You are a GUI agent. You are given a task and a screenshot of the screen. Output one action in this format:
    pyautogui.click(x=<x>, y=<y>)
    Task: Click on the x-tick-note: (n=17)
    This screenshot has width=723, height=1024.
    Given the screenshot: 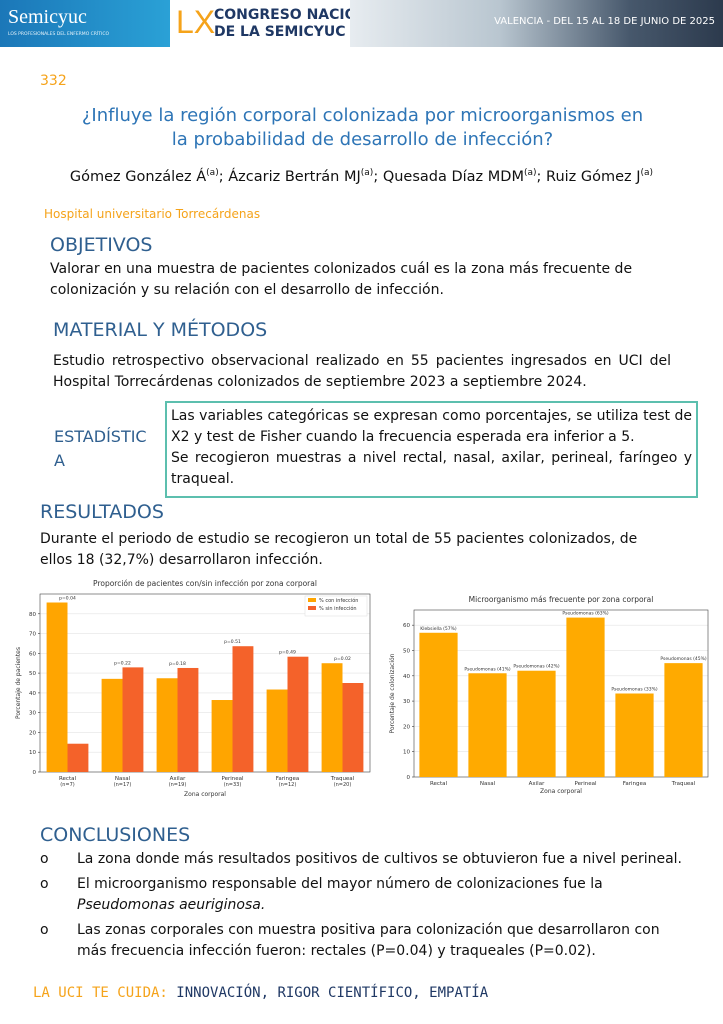 What is the action you would take?
    pyautogui.click(x=123, y=785)
    